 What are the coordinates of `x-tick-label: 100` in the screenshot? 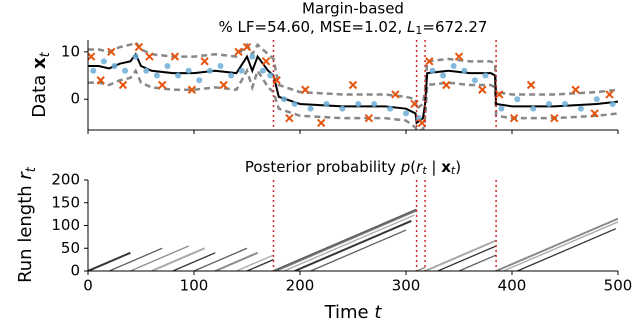 It's located at (194, 286).